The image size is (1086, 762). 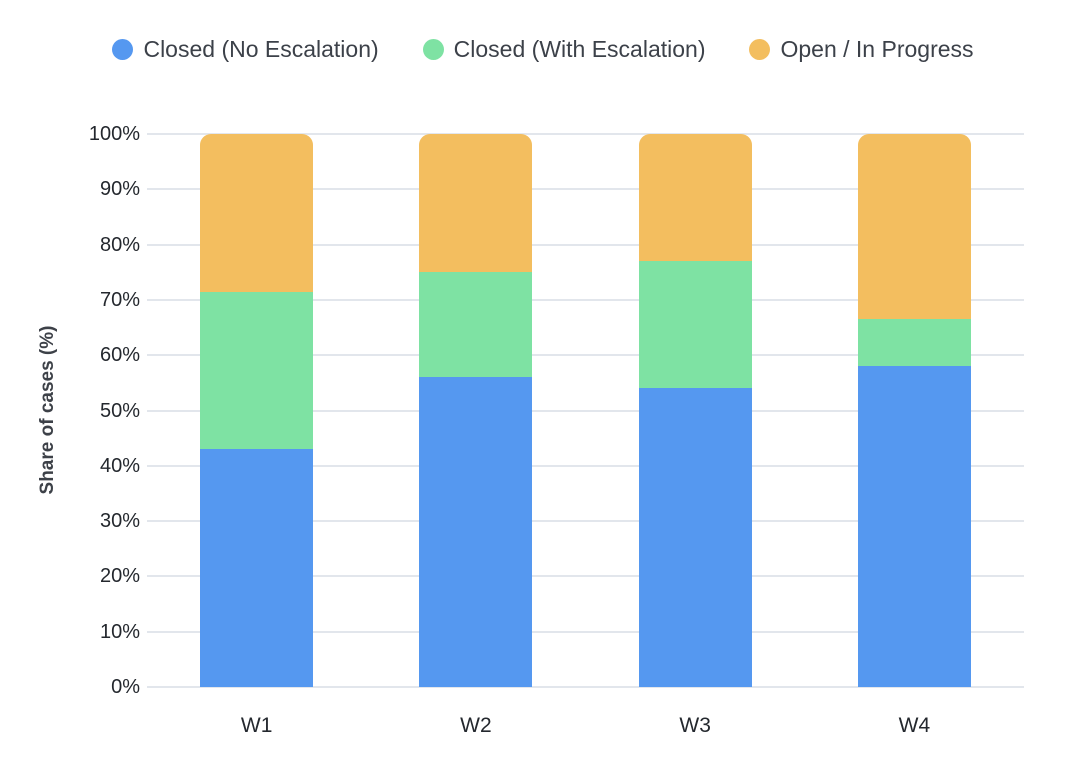 I want to click on x-axis-label-w4: W4, so click(x=914, y=725).